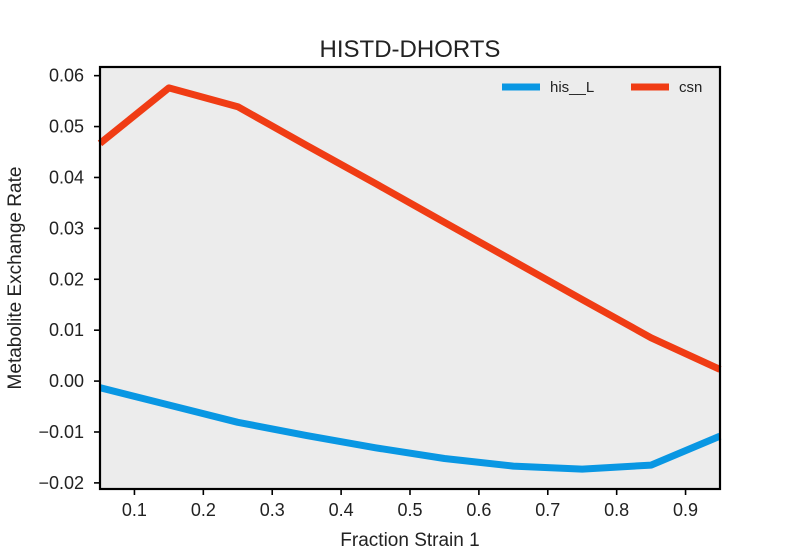 The height and width of the screenshot is (550, 800). I want to click on x-tick-label: 0.2, so click(203, 510).